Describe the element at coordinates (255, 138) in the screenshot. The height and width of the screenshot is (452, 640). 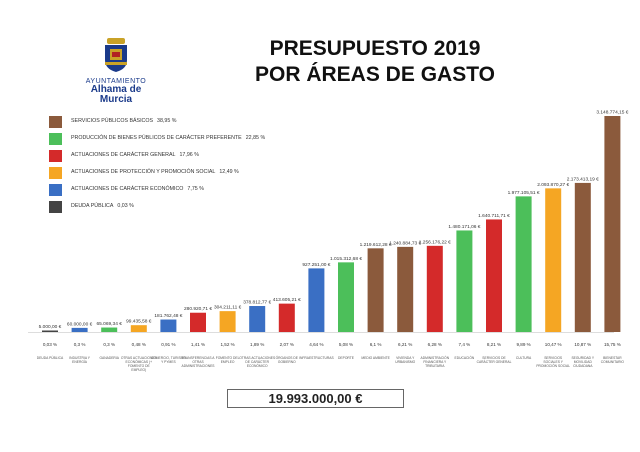
I see `legend-pct: 22,85 %` at that location.